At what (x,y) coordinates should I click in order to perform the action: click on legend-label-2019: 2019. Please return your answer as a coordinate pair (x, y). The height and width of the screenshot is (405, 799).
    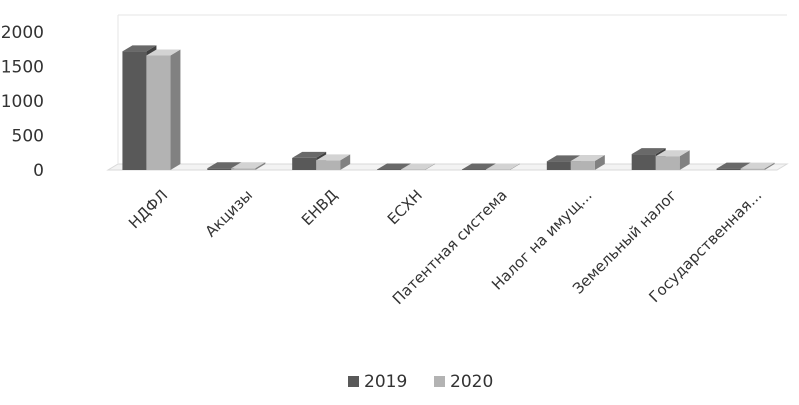
    Looking at the image, I should click on (385, 382).